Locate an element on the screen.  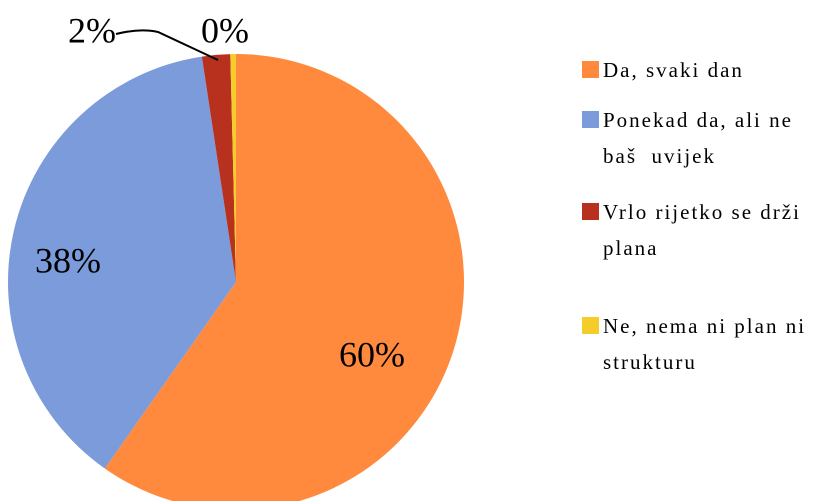
legend-item: Vrlo rijetko se drži plana is located at coordinates (697, 230).